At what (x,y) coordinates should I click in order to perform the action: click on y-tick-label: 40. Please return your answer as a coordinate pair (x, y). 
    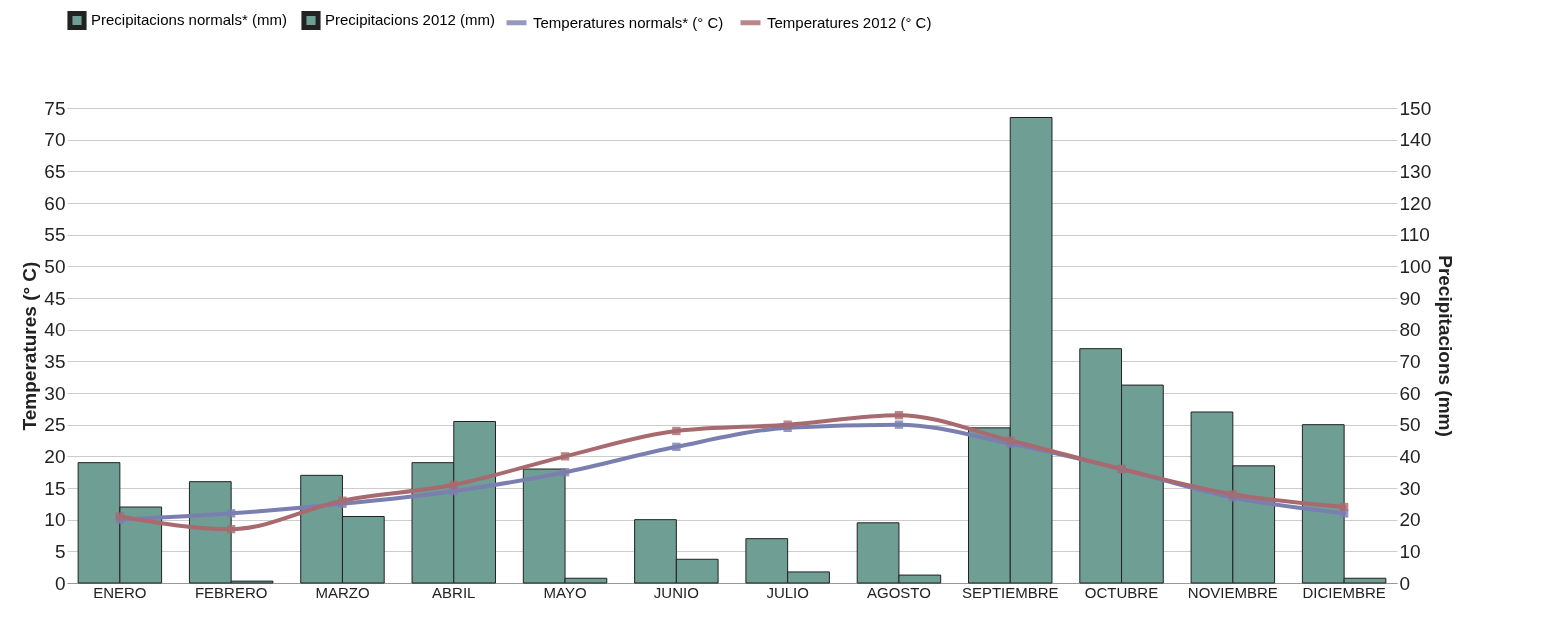
    Looking at the image, I should click on (55, 330).